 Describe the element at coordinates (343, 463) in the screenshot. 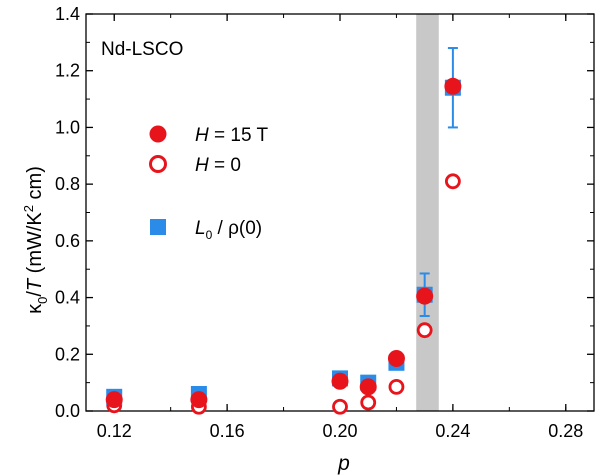

I see `x-axis-title: p` at that location.